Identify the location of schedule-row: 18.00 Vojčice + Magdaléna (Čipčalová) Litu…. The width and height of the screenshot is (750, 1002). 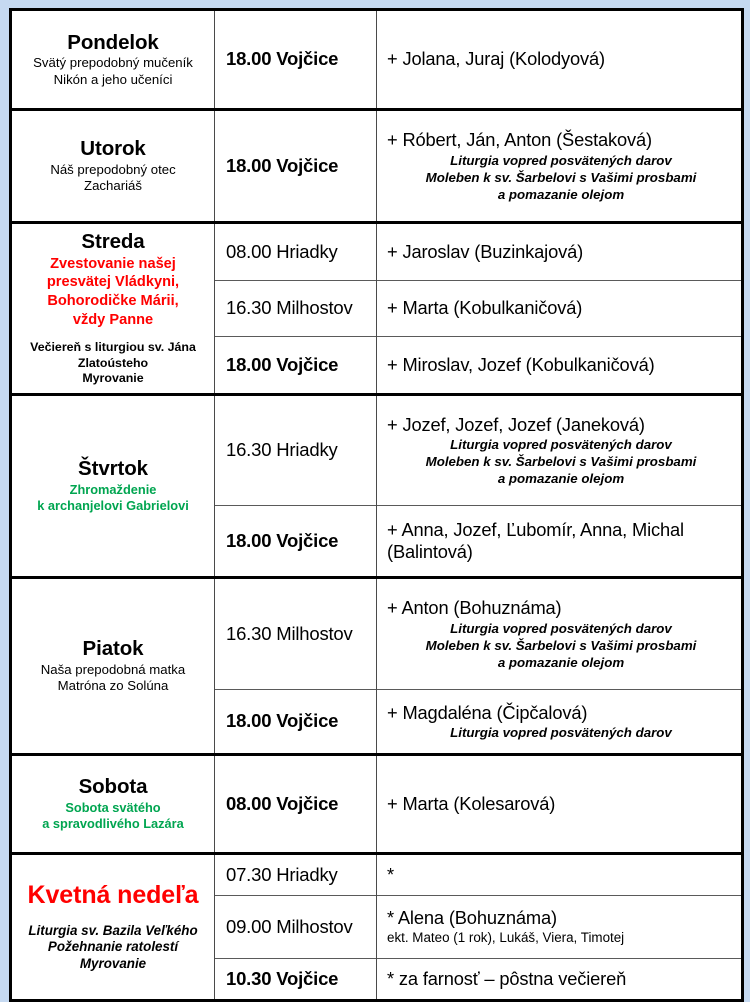
(377, 721).